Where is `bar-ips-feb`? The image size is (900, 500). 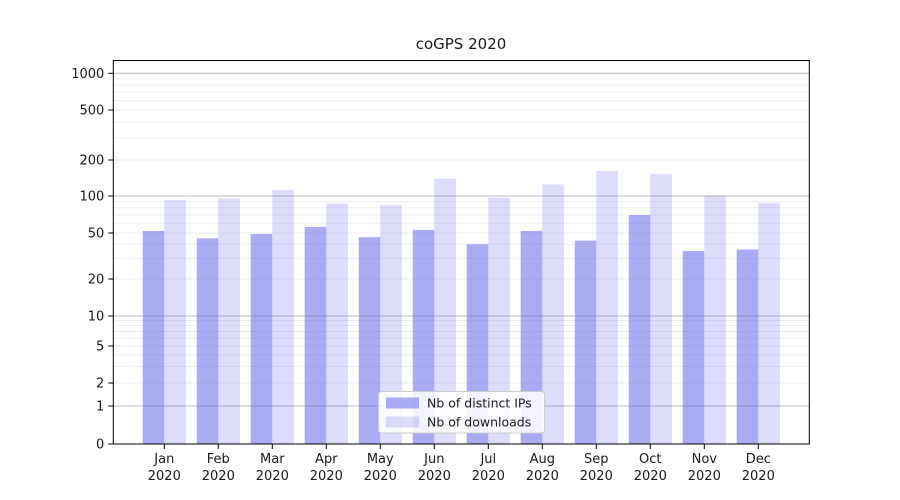 bar-ips-feb is located at coordinates (207, 341).